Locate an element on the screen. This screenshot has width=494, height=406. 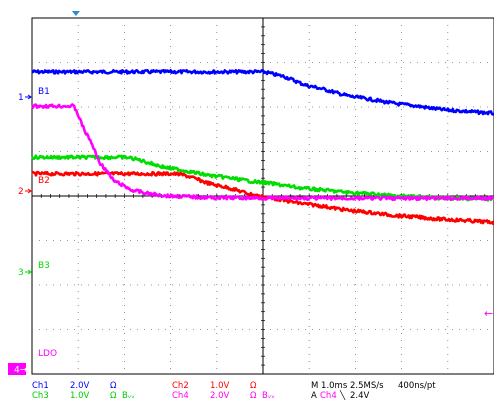
trace-label-b1: B1 is located at coordinates (44, 92).